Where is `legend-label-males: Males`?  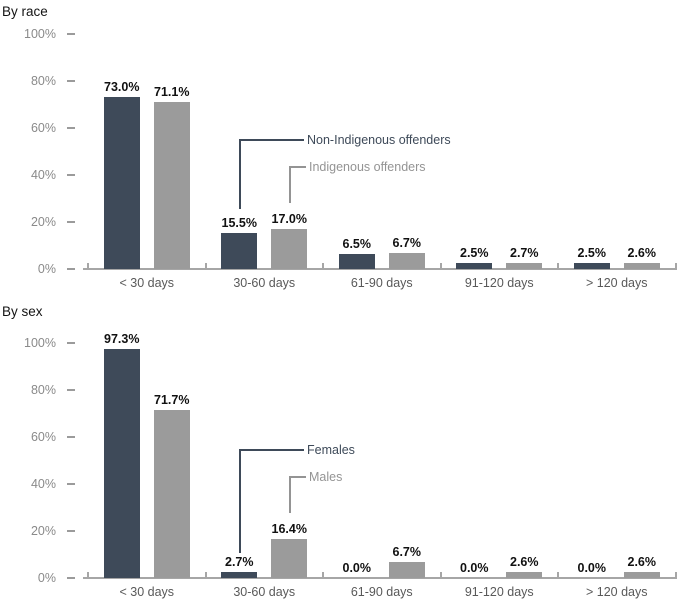
legend-label-males: Males is located at coordinates (326, 477).